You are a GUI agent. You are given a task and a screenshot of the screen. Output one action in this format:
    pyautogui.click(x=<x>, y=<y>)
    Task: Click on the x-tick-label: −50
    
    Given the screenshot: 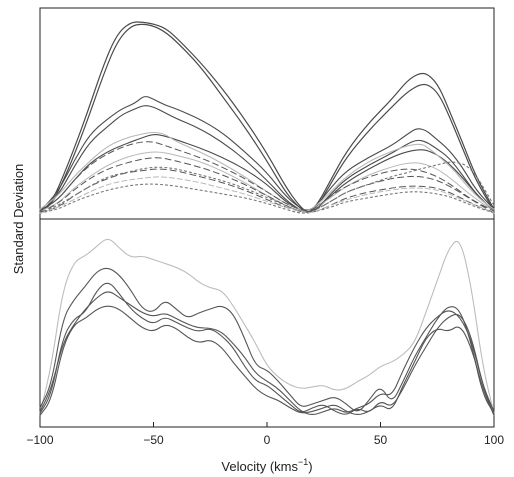 What is the action you would take?
    pyautogui.click(x=153, y=440)
    